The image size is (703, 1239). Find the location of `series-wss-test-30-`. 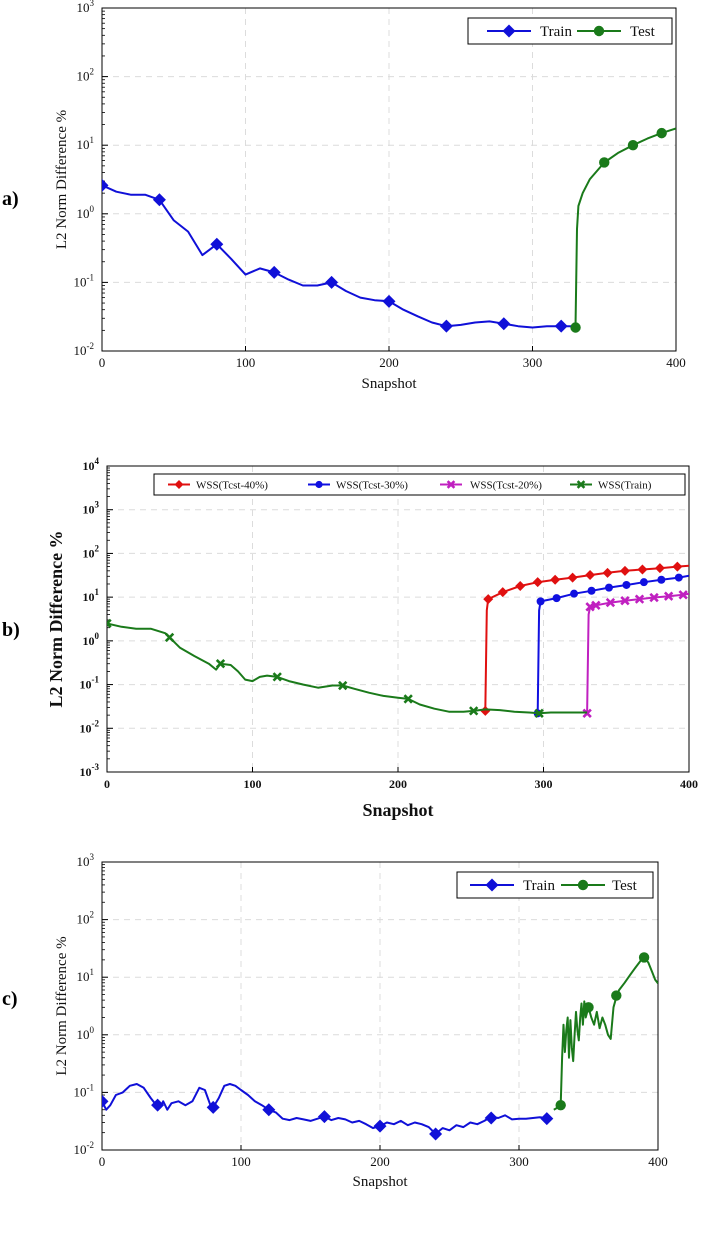

series-wss-test-30- is located at coordinates (611, 645).